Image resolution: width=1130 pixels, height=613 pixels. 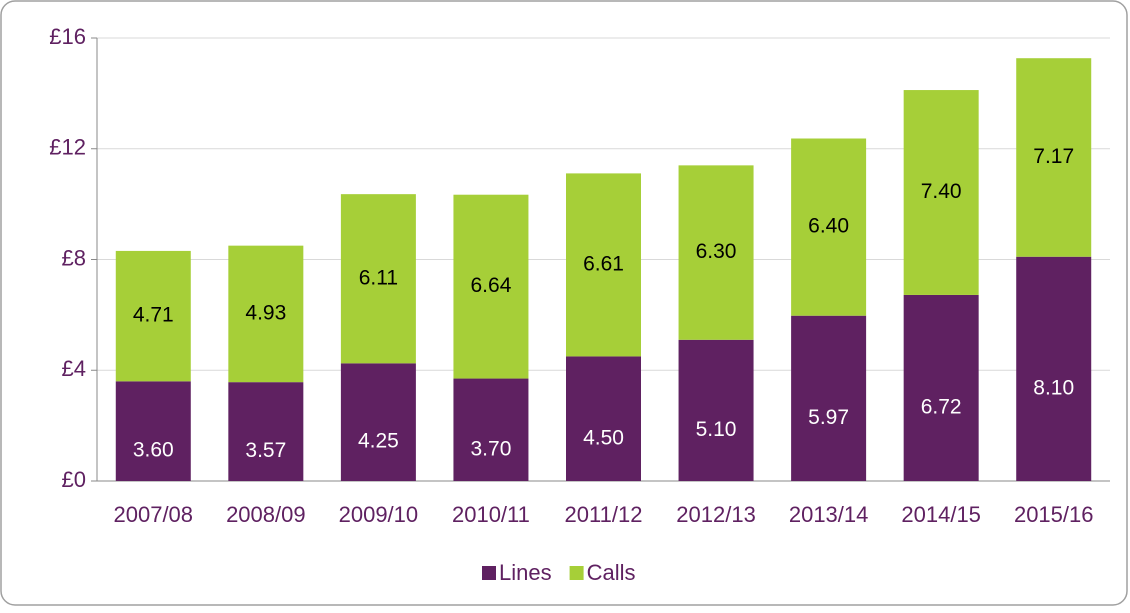 I want to click on legend-label: Lines, so click(x=525, y=572).